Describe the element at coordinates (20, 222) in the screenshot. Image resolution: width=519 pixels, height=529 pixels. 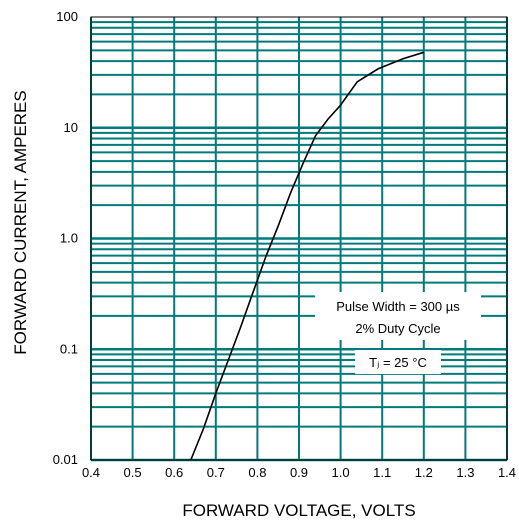
I see `y-axis-title: FORWARD CURRENT, AMPERES` at that location.